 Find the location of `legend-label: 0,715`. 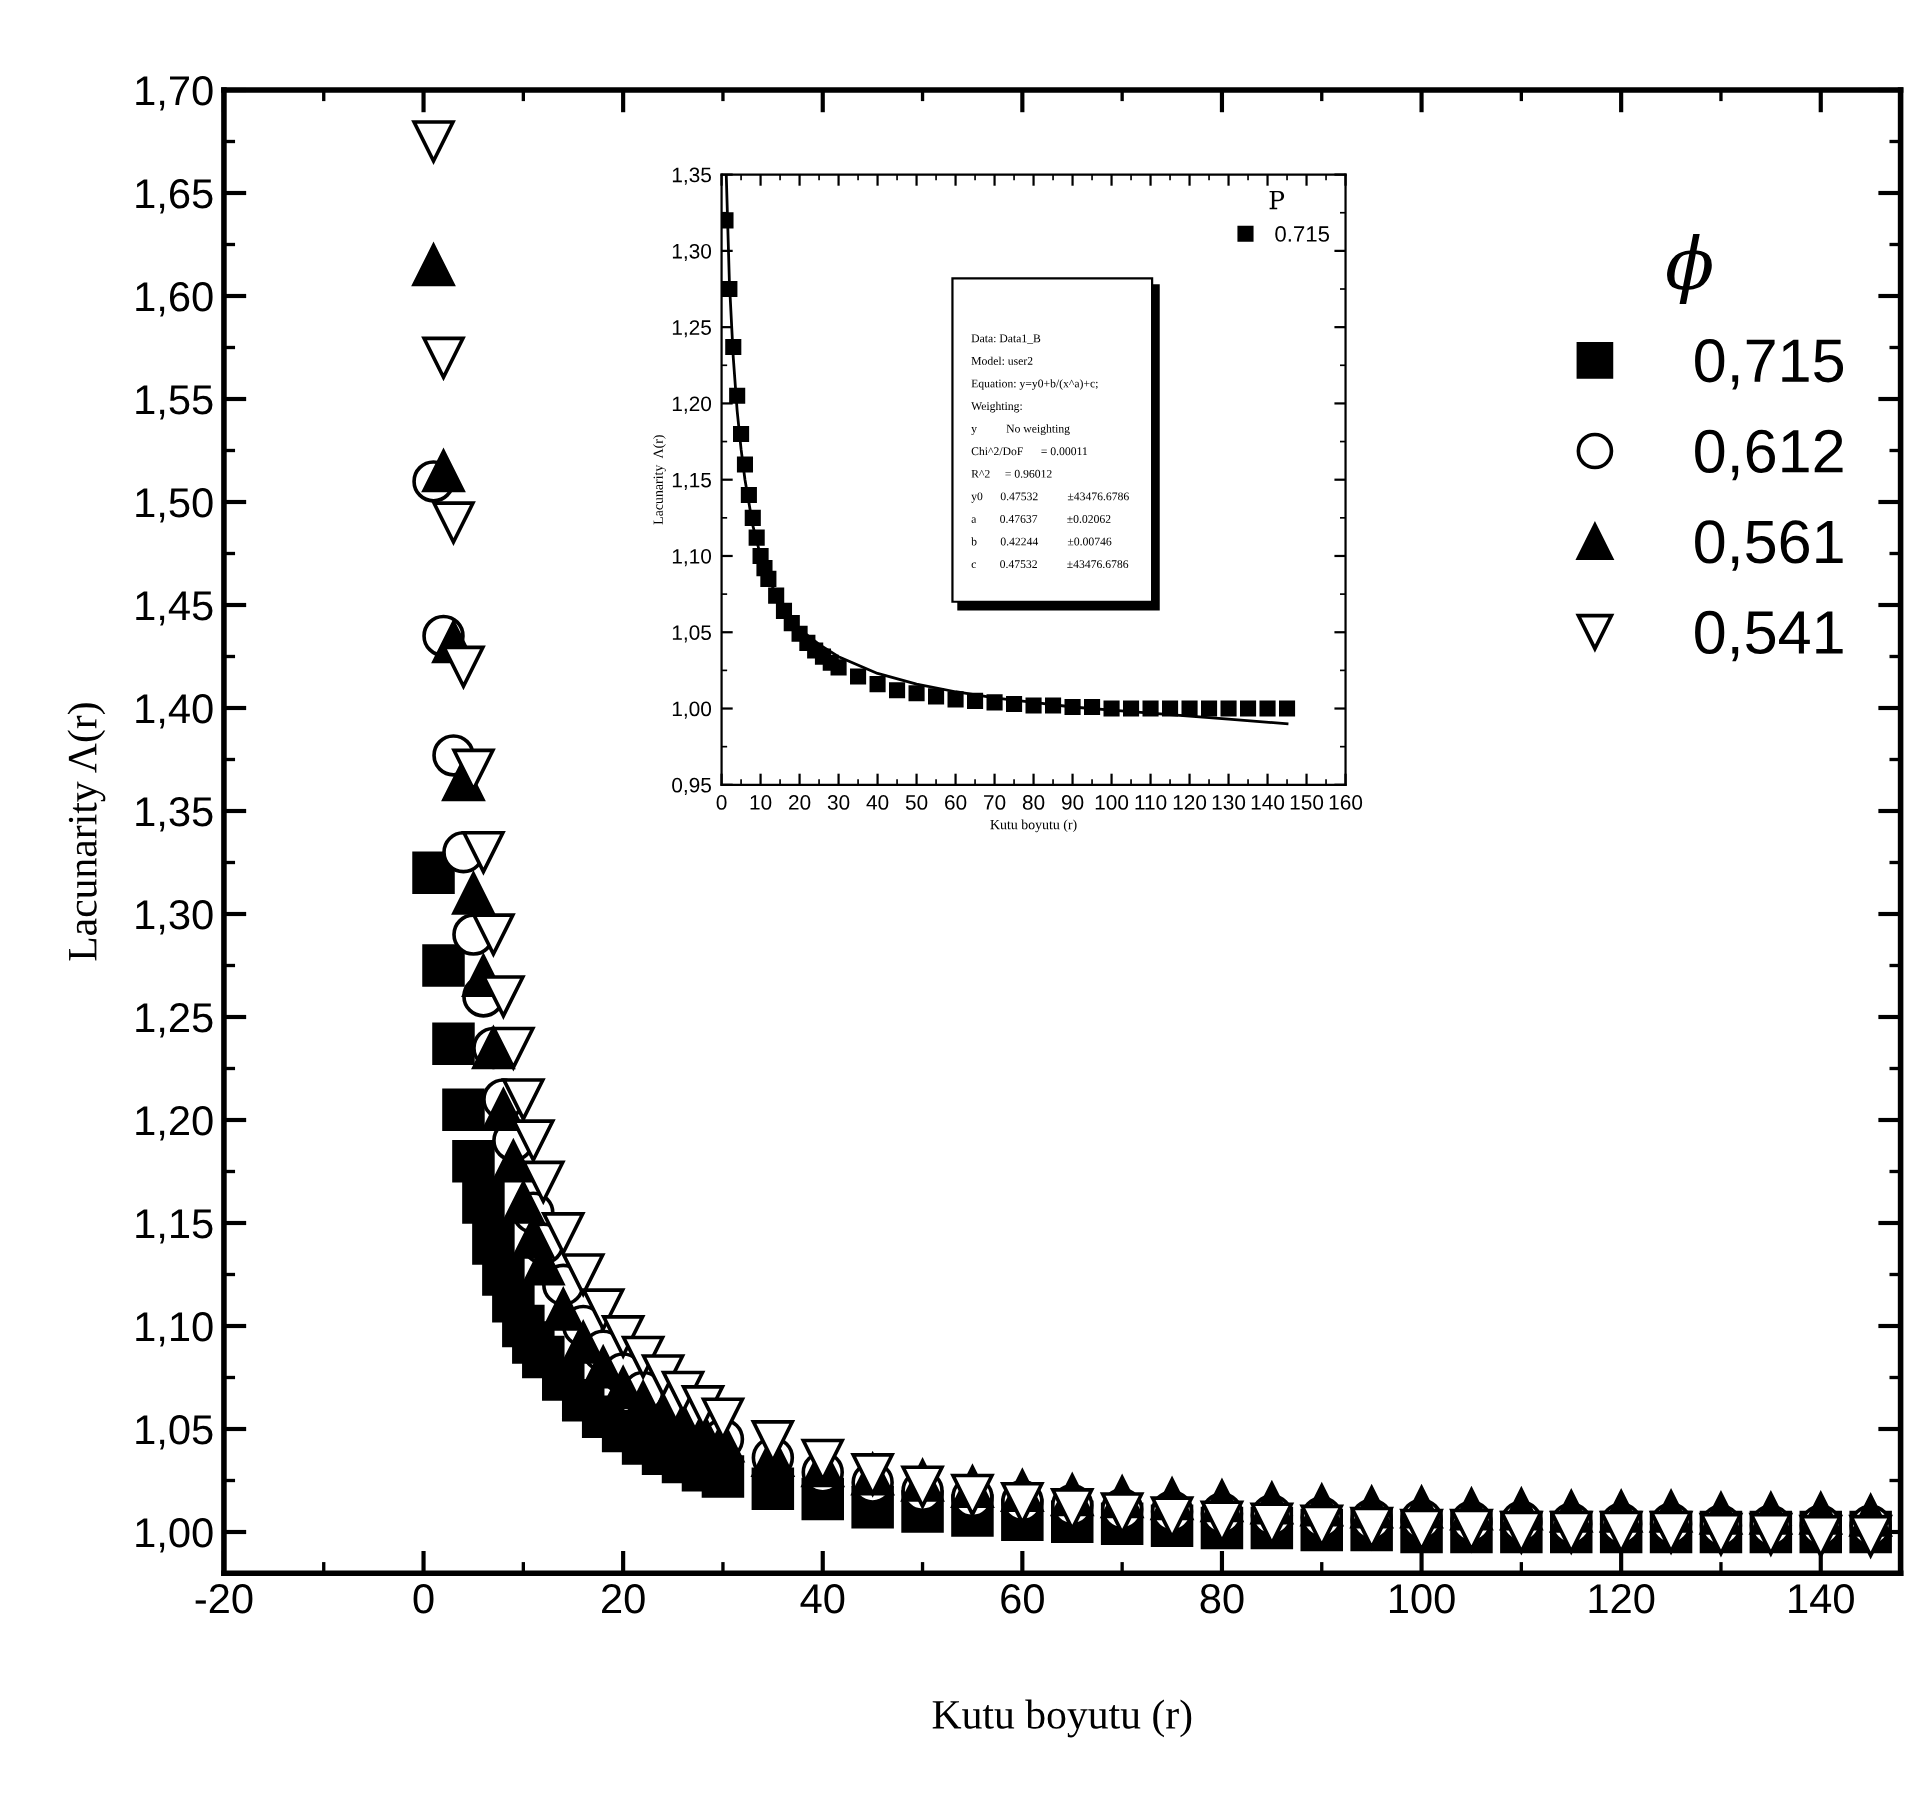

legend-label: 0,715 is located at coordinates (1769, 364).